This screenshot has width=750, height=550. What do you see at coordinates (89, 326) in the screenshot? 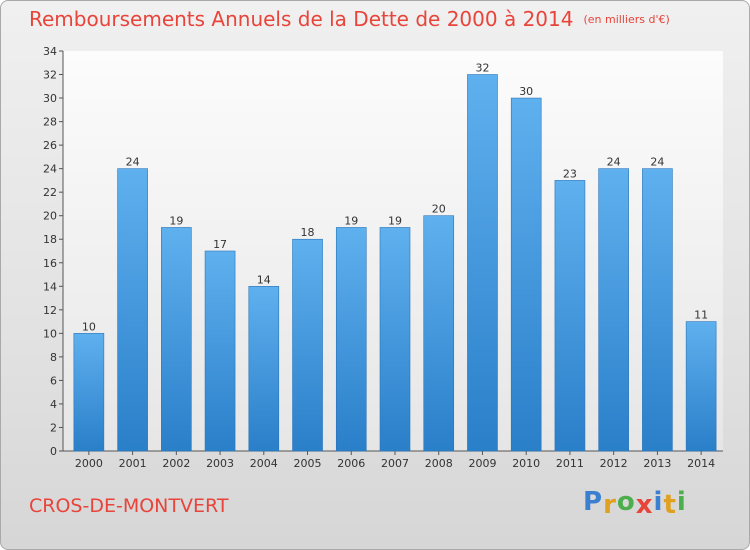
I see `data-label: 10` at bounding box center [89, 326].